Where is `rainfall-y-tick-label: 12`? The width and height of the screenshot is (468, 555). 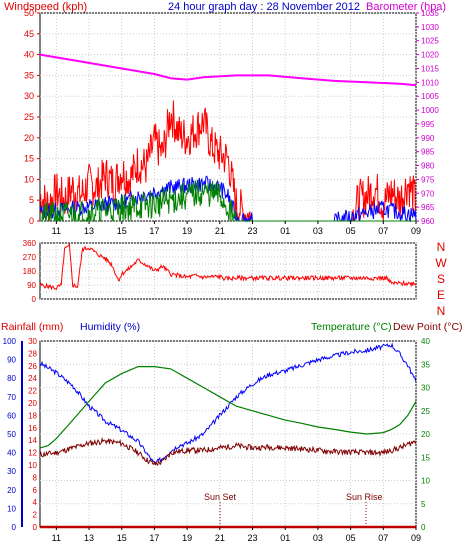 rainfall-y-tick-label: 12 is located at coordinates (32, 453).